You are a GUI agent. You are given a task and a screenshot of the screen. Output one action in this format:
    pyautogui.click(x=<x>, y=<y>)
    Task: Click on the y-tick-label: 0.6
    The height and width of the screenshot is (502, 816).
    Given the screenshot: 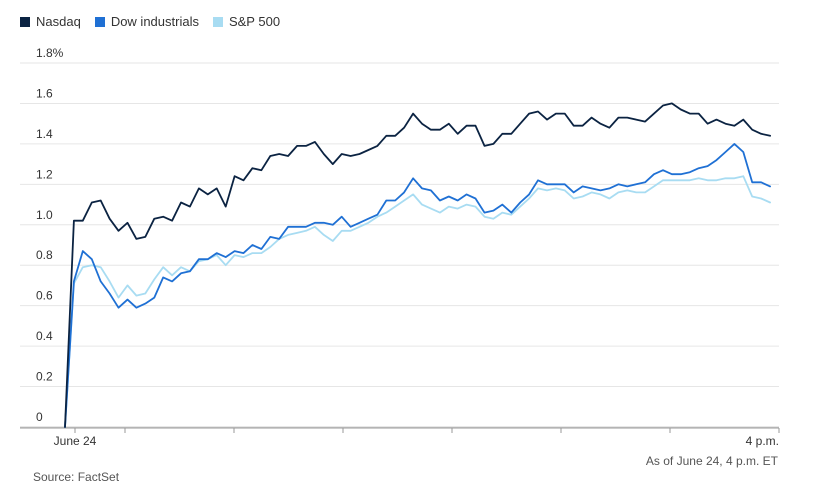 What is the action you would take?
    pyautogui.click(x=44, y=296)
    